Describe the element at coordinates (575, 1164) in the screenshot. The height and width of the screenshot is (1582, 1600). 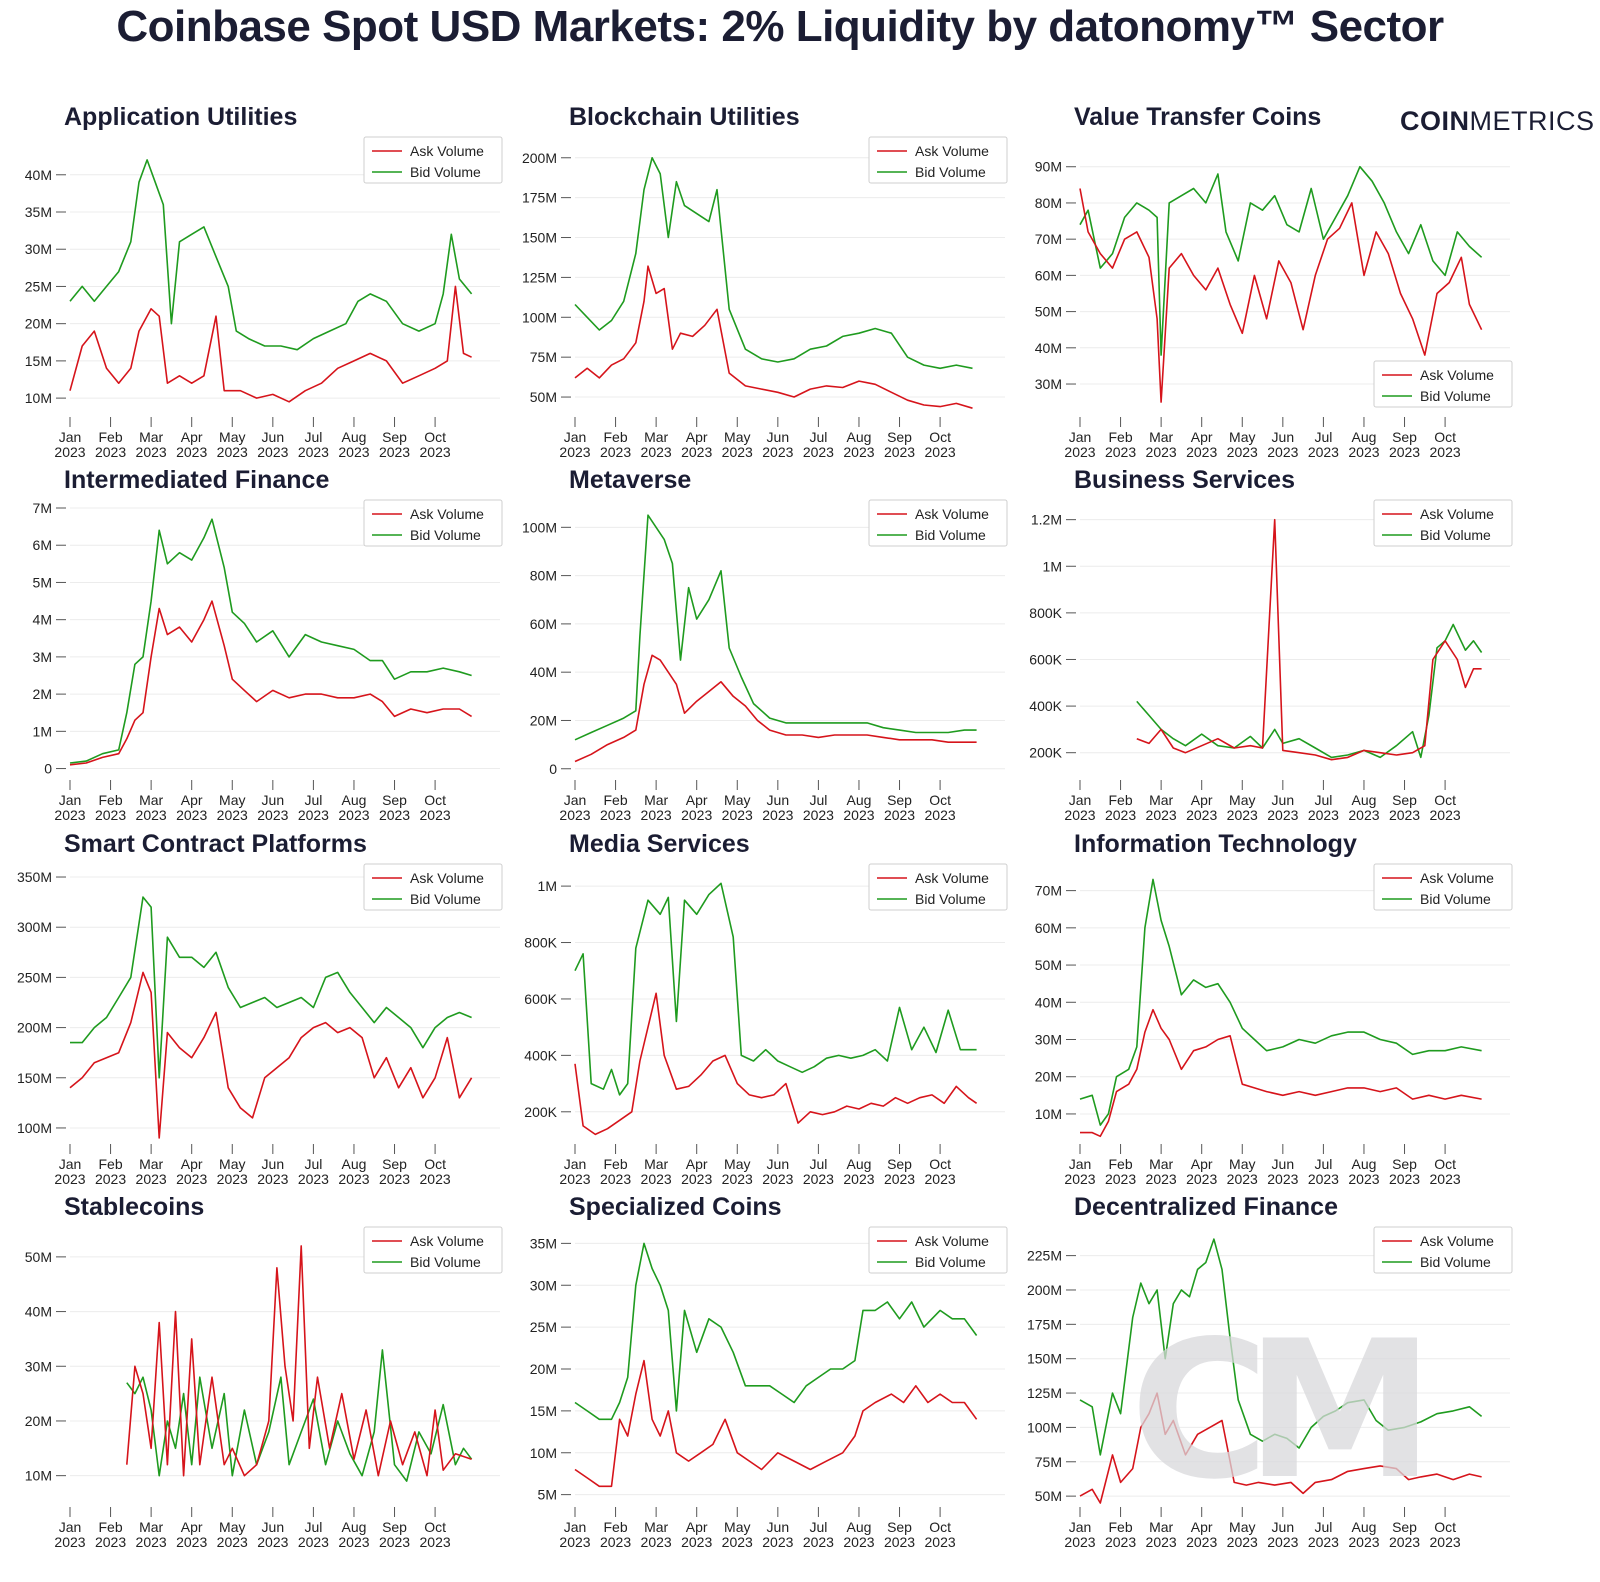
I see `x-tick-label-month: Jan` at that location.